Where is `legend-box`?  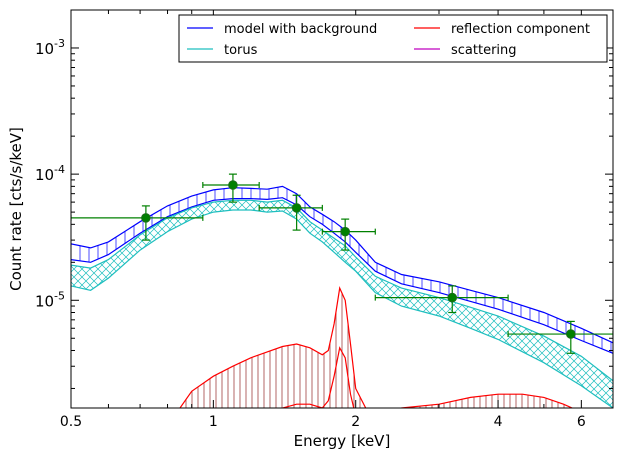 legend-box is located at coordinates (393, 38).